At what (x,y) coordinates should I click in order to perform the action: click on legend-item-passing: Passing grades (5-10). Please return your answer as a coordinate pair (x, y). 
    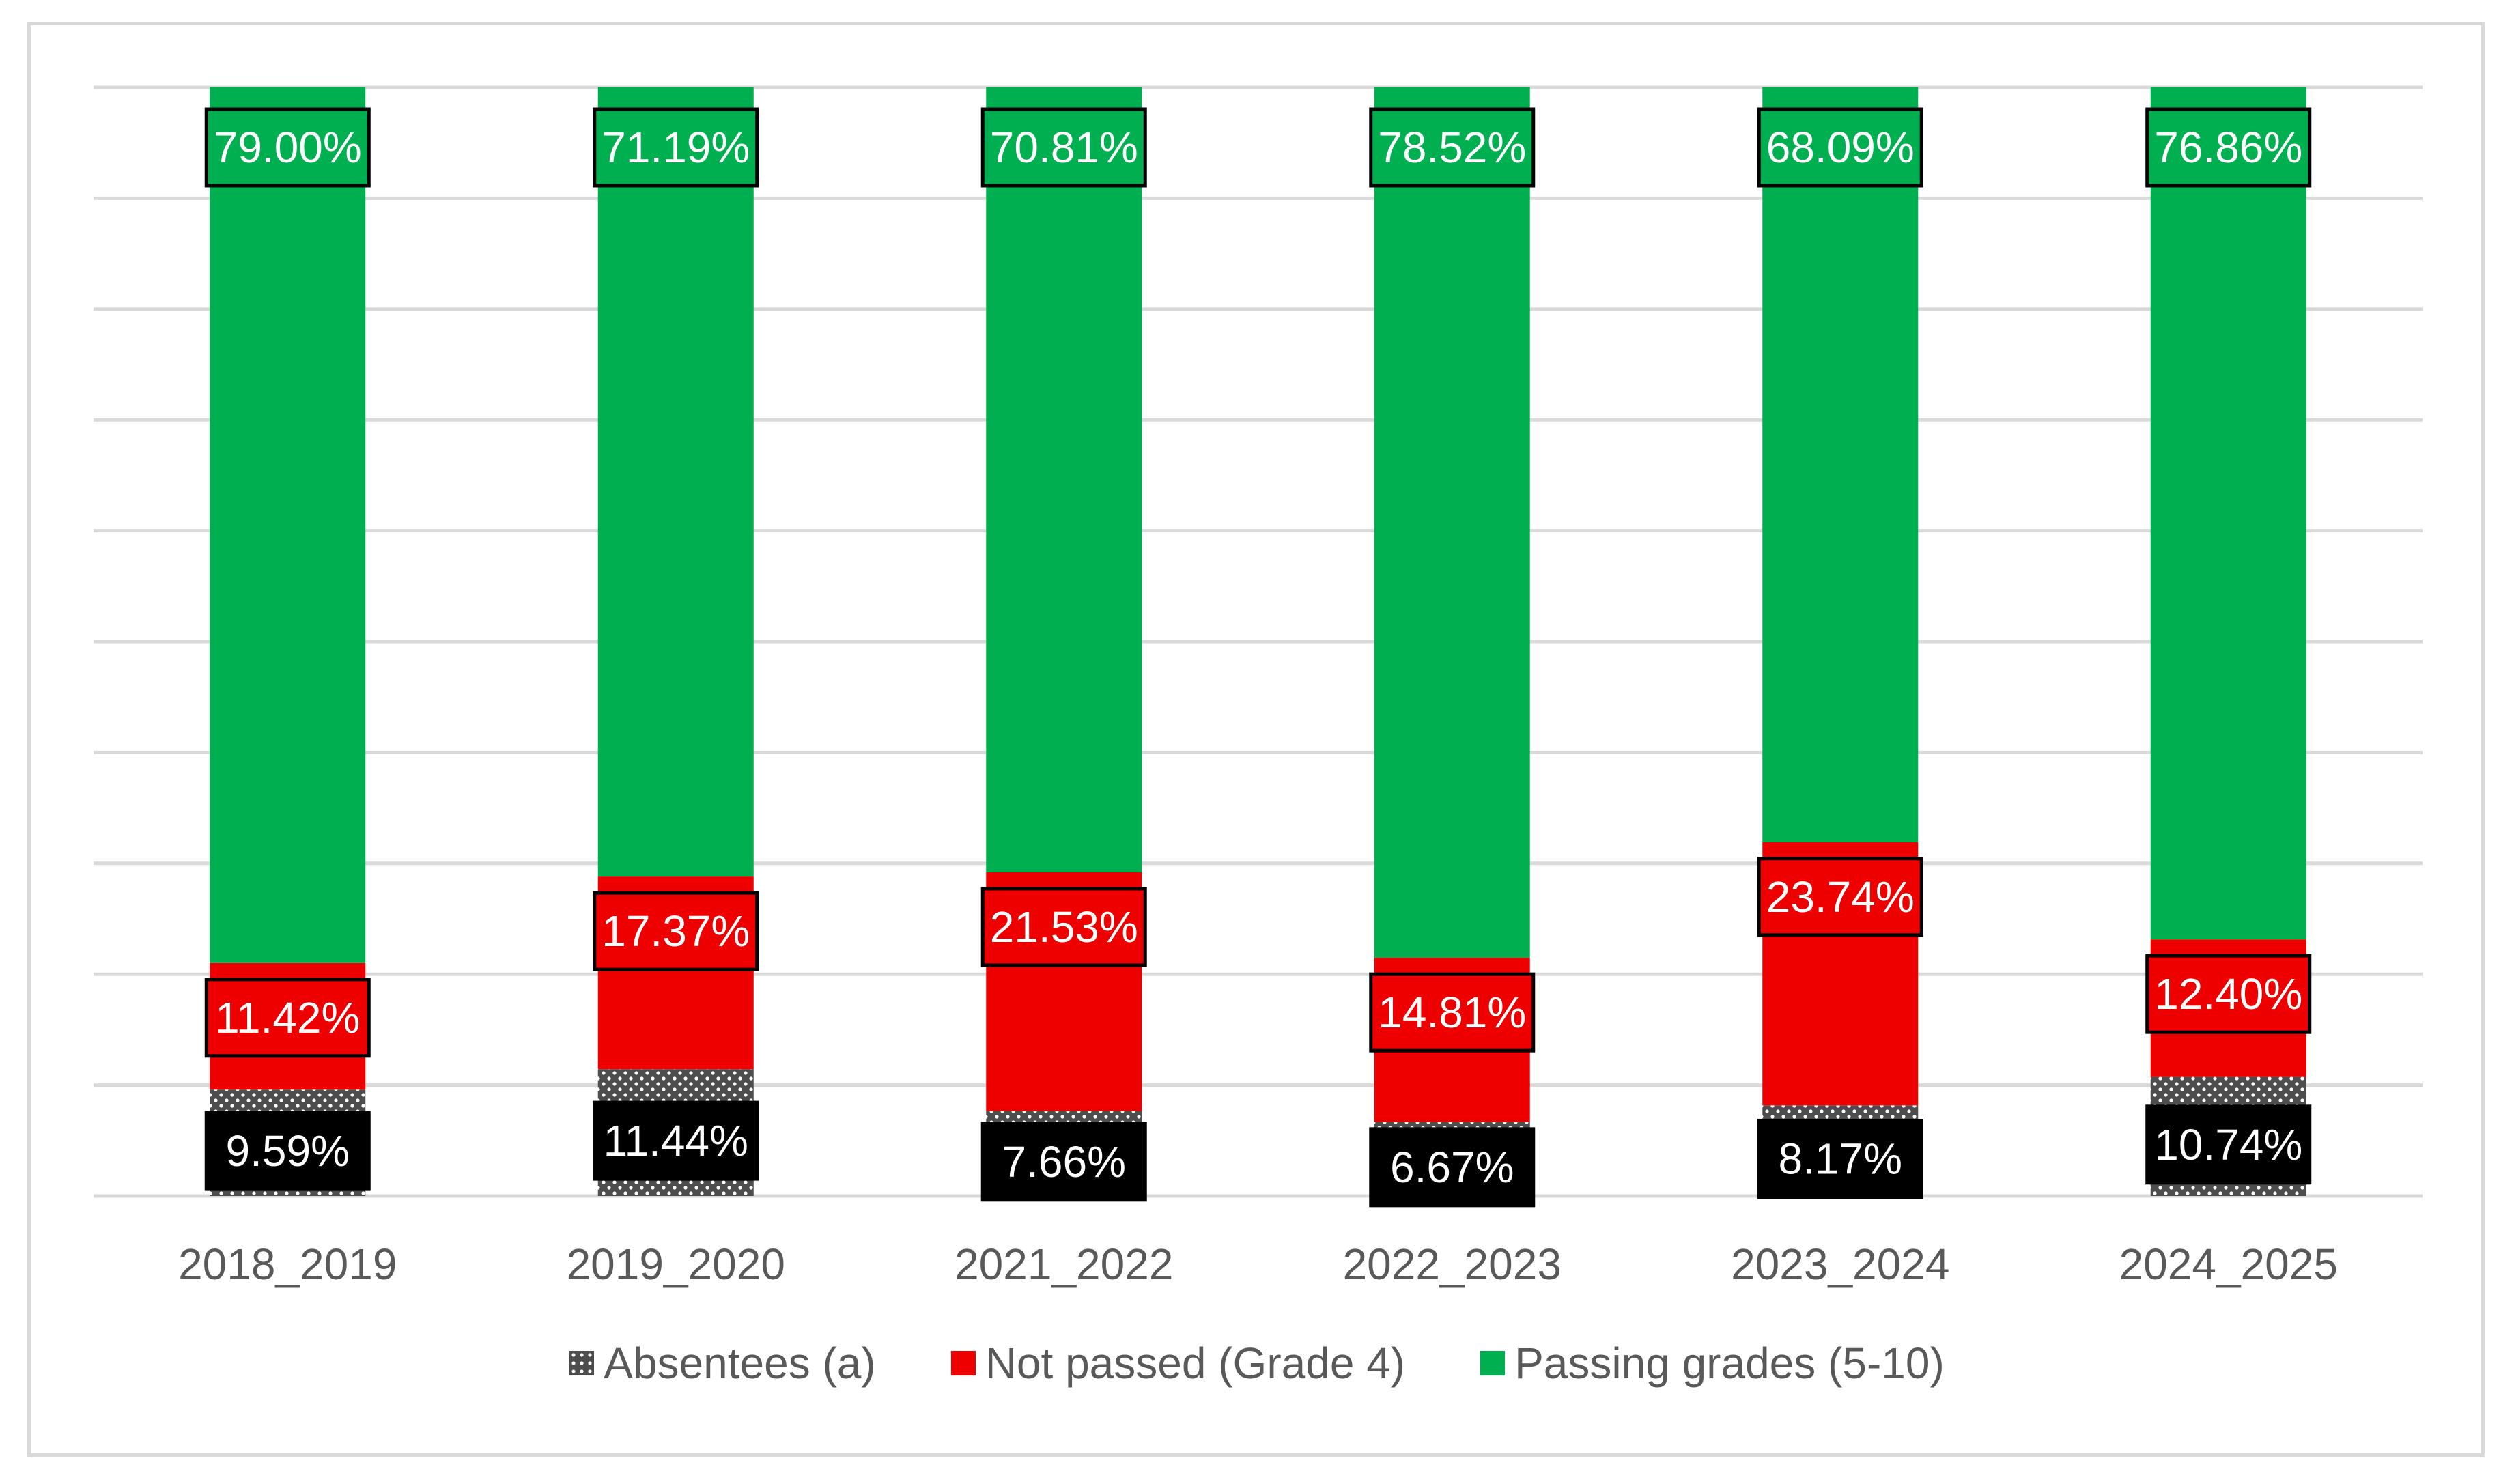
    Looking at the image, I should click on (1712, 1363).